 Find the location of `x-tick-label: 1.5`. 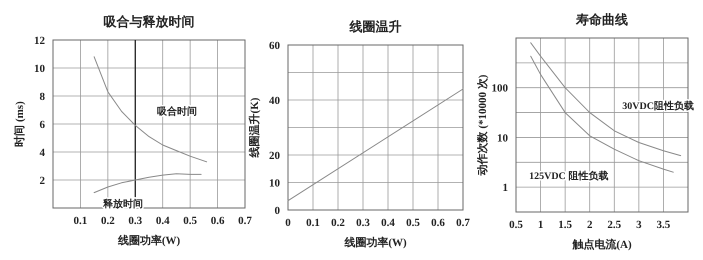

x-tick-label: 1.5 is located at coordinates (565, 225).